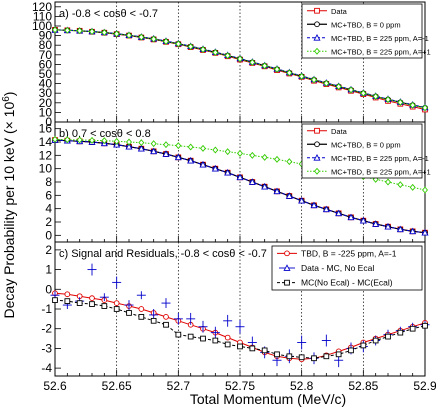 Image resolution: width=436 pixels, height=410 pixels. I want to click on y-tick-label: 14, so click(46, 142).